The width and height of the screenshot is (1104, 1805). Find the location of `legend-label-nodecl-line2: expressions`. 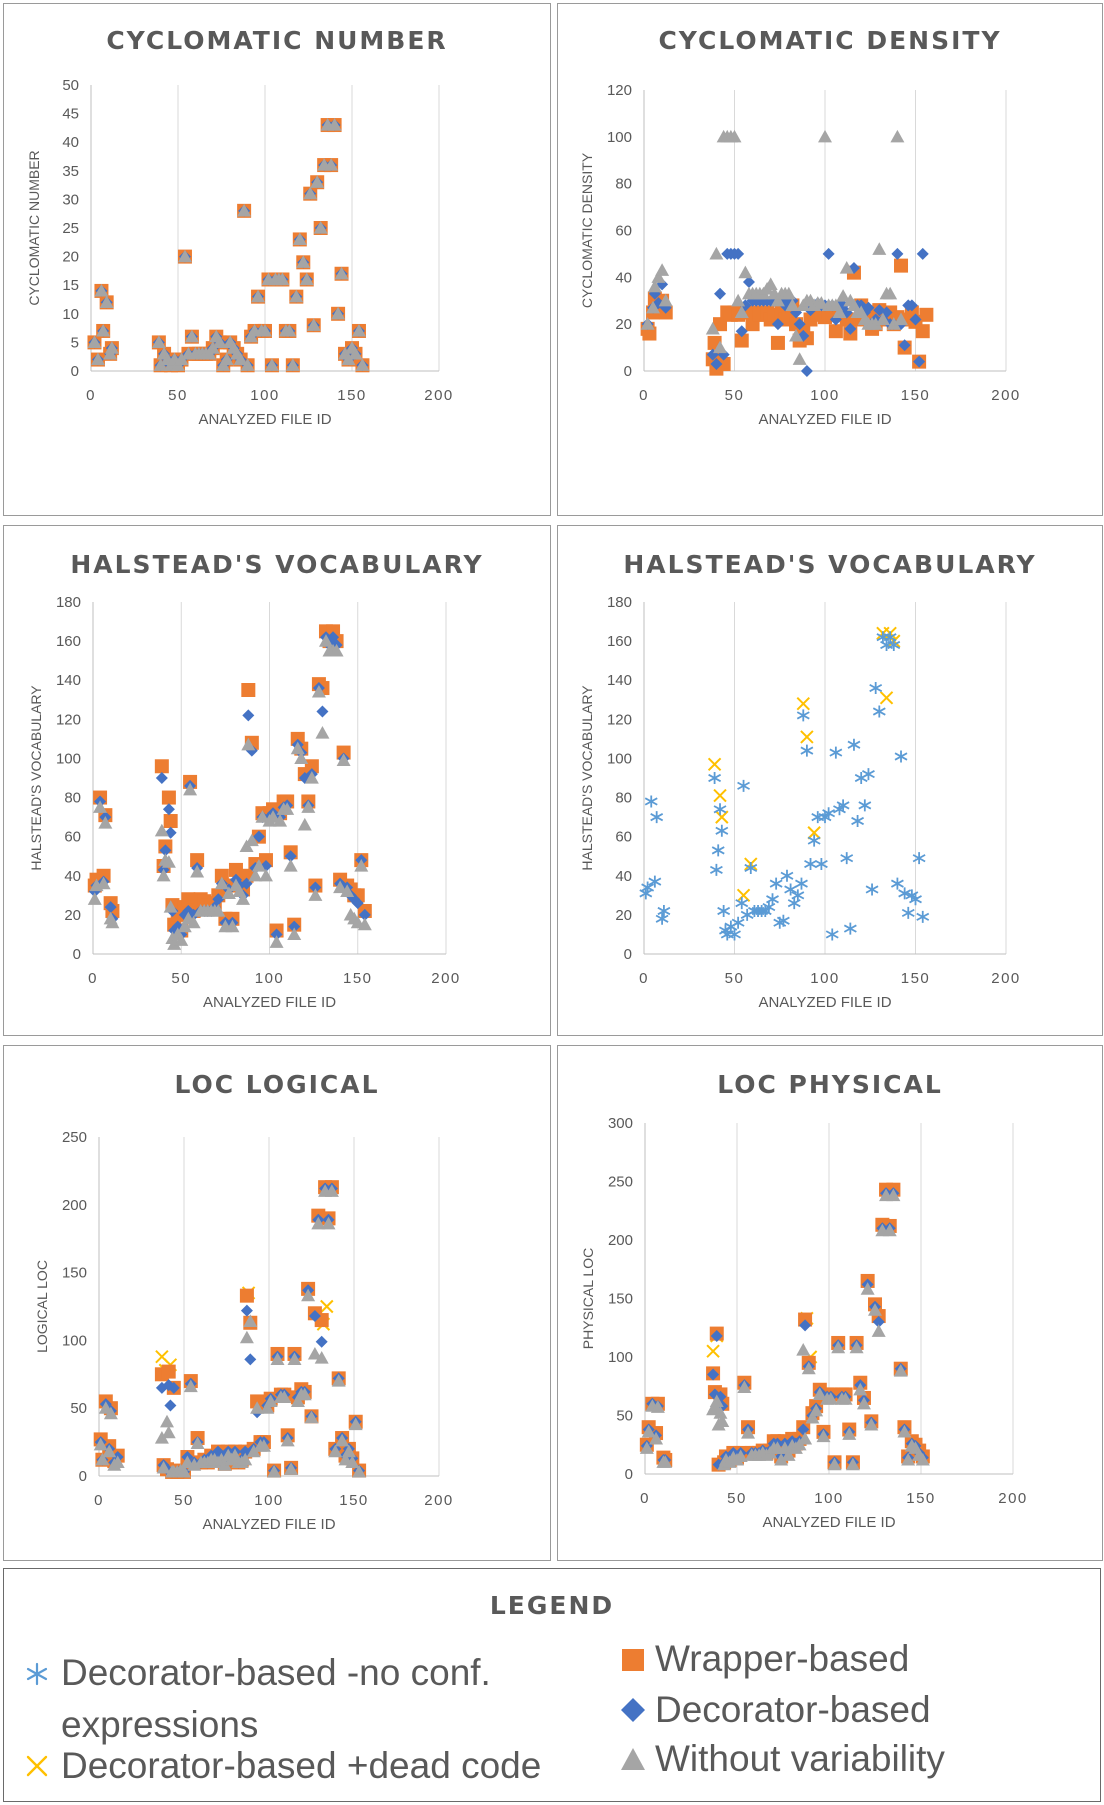

legend-label-nodecl-line2: expressions is located at coordinates (160, 1724).